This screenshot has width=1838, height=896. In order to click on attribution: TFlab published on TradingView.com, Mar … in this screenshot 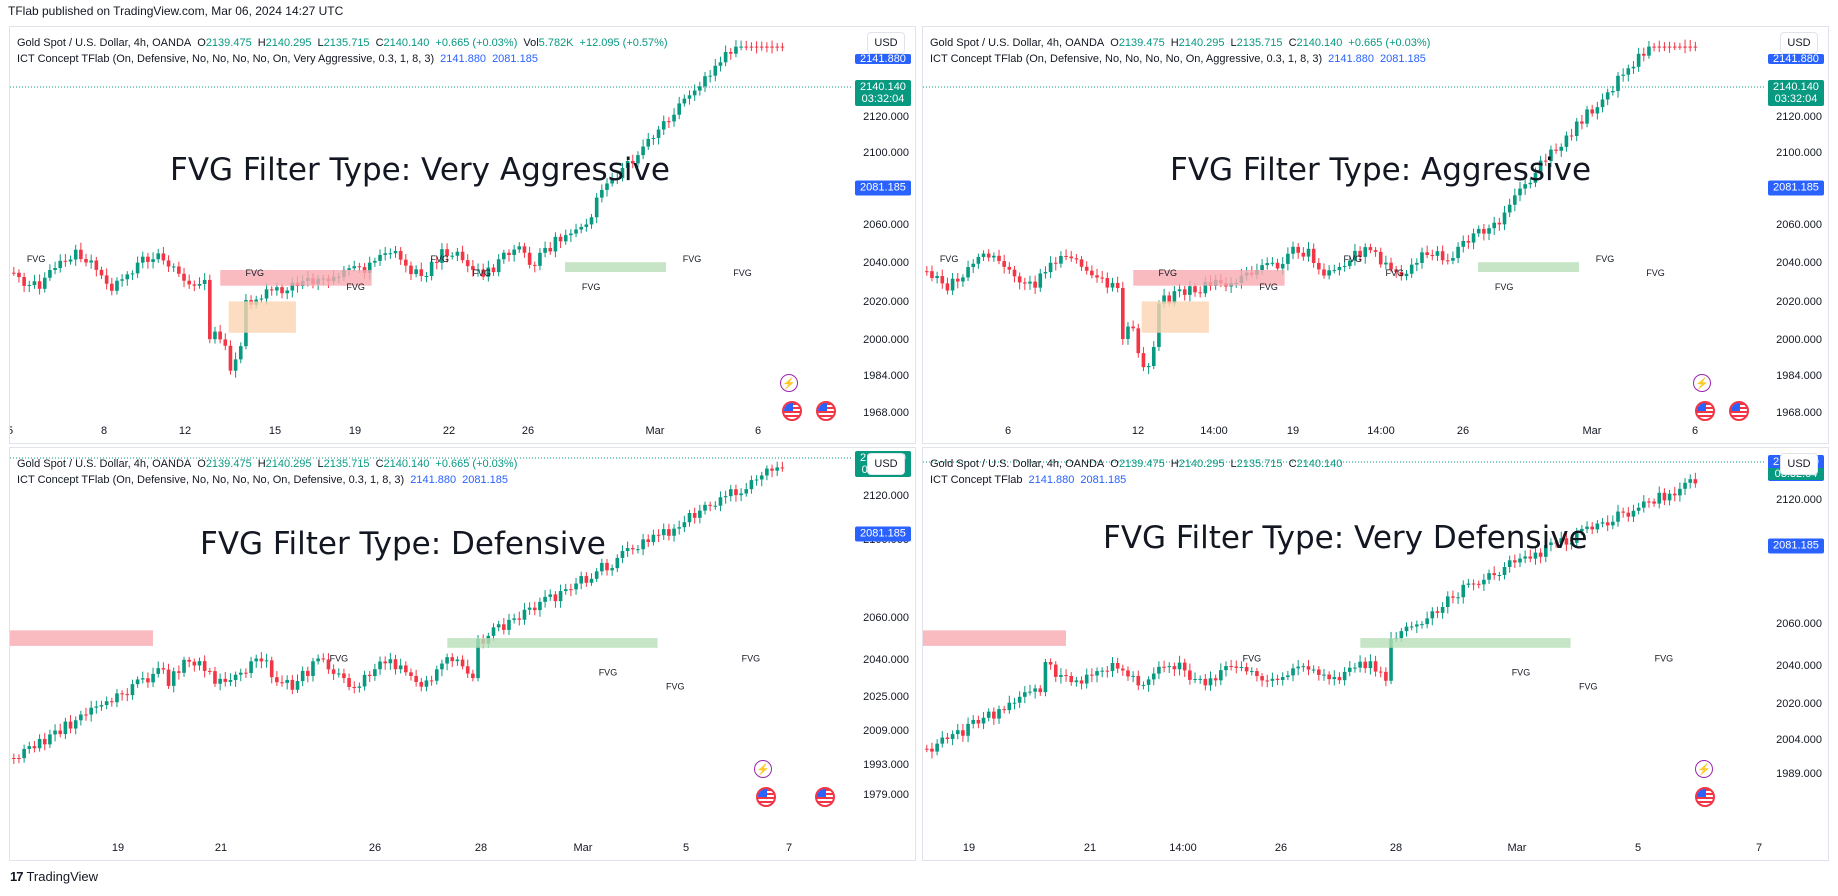, I will do `click(176, 11)`.